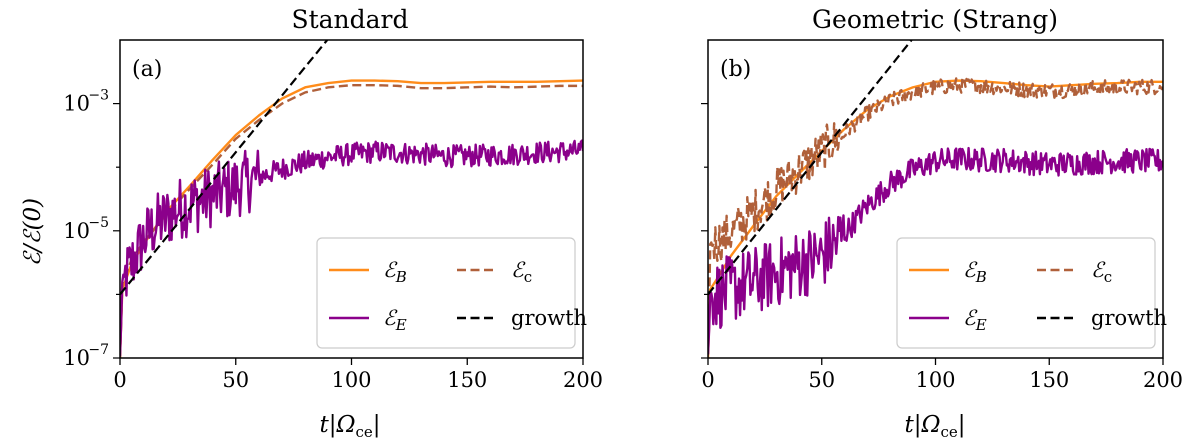  I want to click on panel-label: (b), so click(735, 69).